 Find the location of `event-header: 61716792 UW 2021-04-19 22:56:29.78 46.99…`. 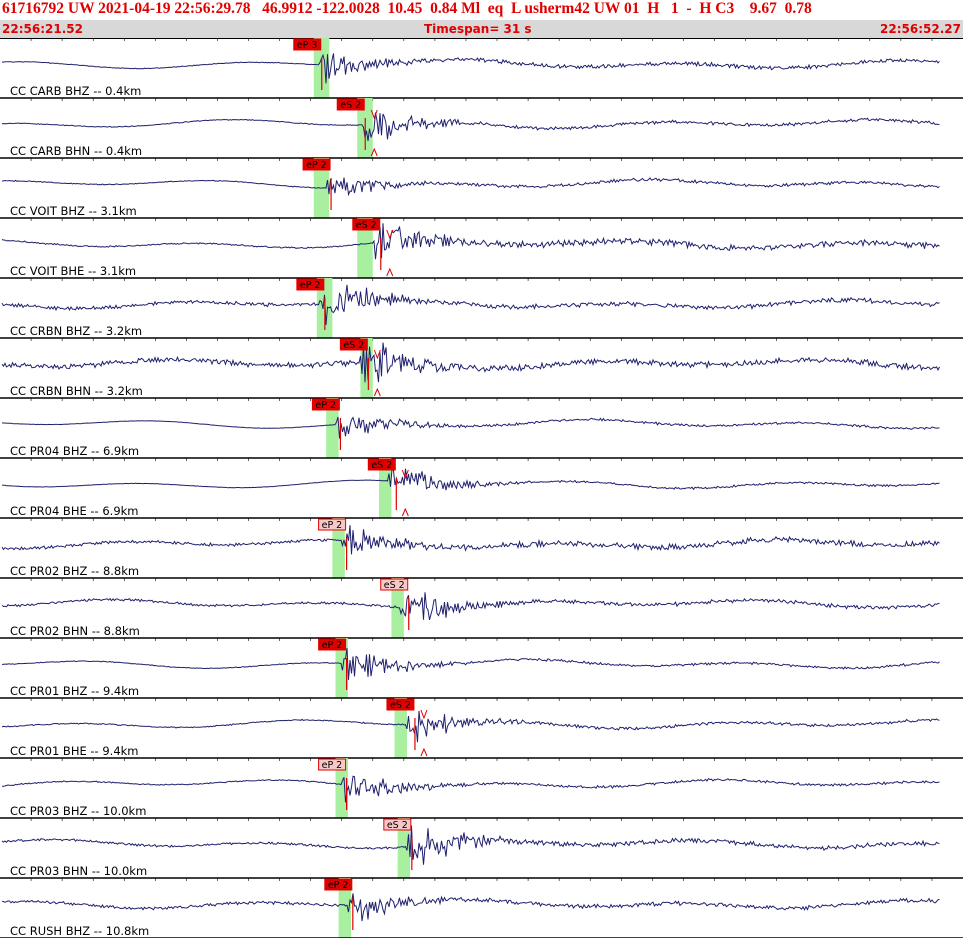

event-header: 61716792 UW 2021-04-19 22:56:29.78 46.99… is located at coordinates (407, 8).